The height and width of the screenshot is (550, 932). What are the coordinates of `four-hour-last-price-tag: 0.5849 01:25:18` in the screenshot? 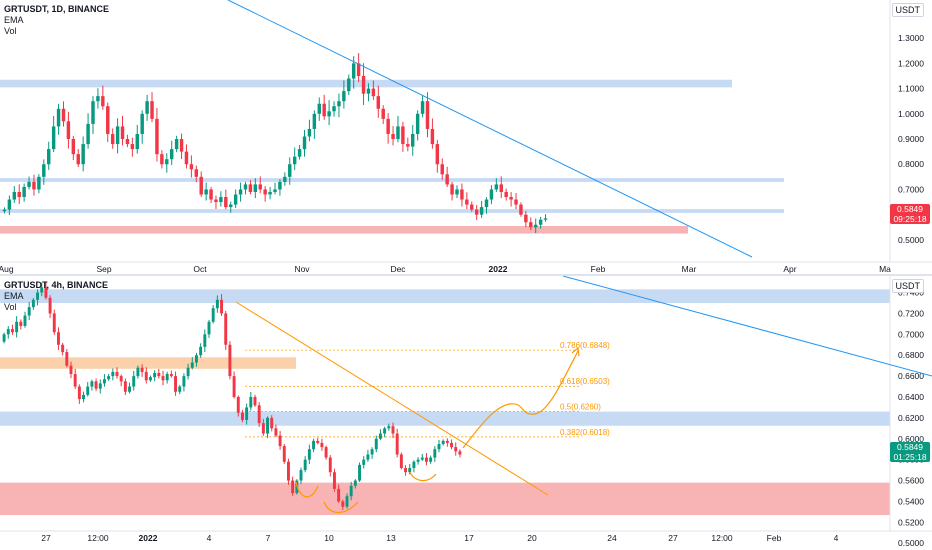 It's located at (910, 452).